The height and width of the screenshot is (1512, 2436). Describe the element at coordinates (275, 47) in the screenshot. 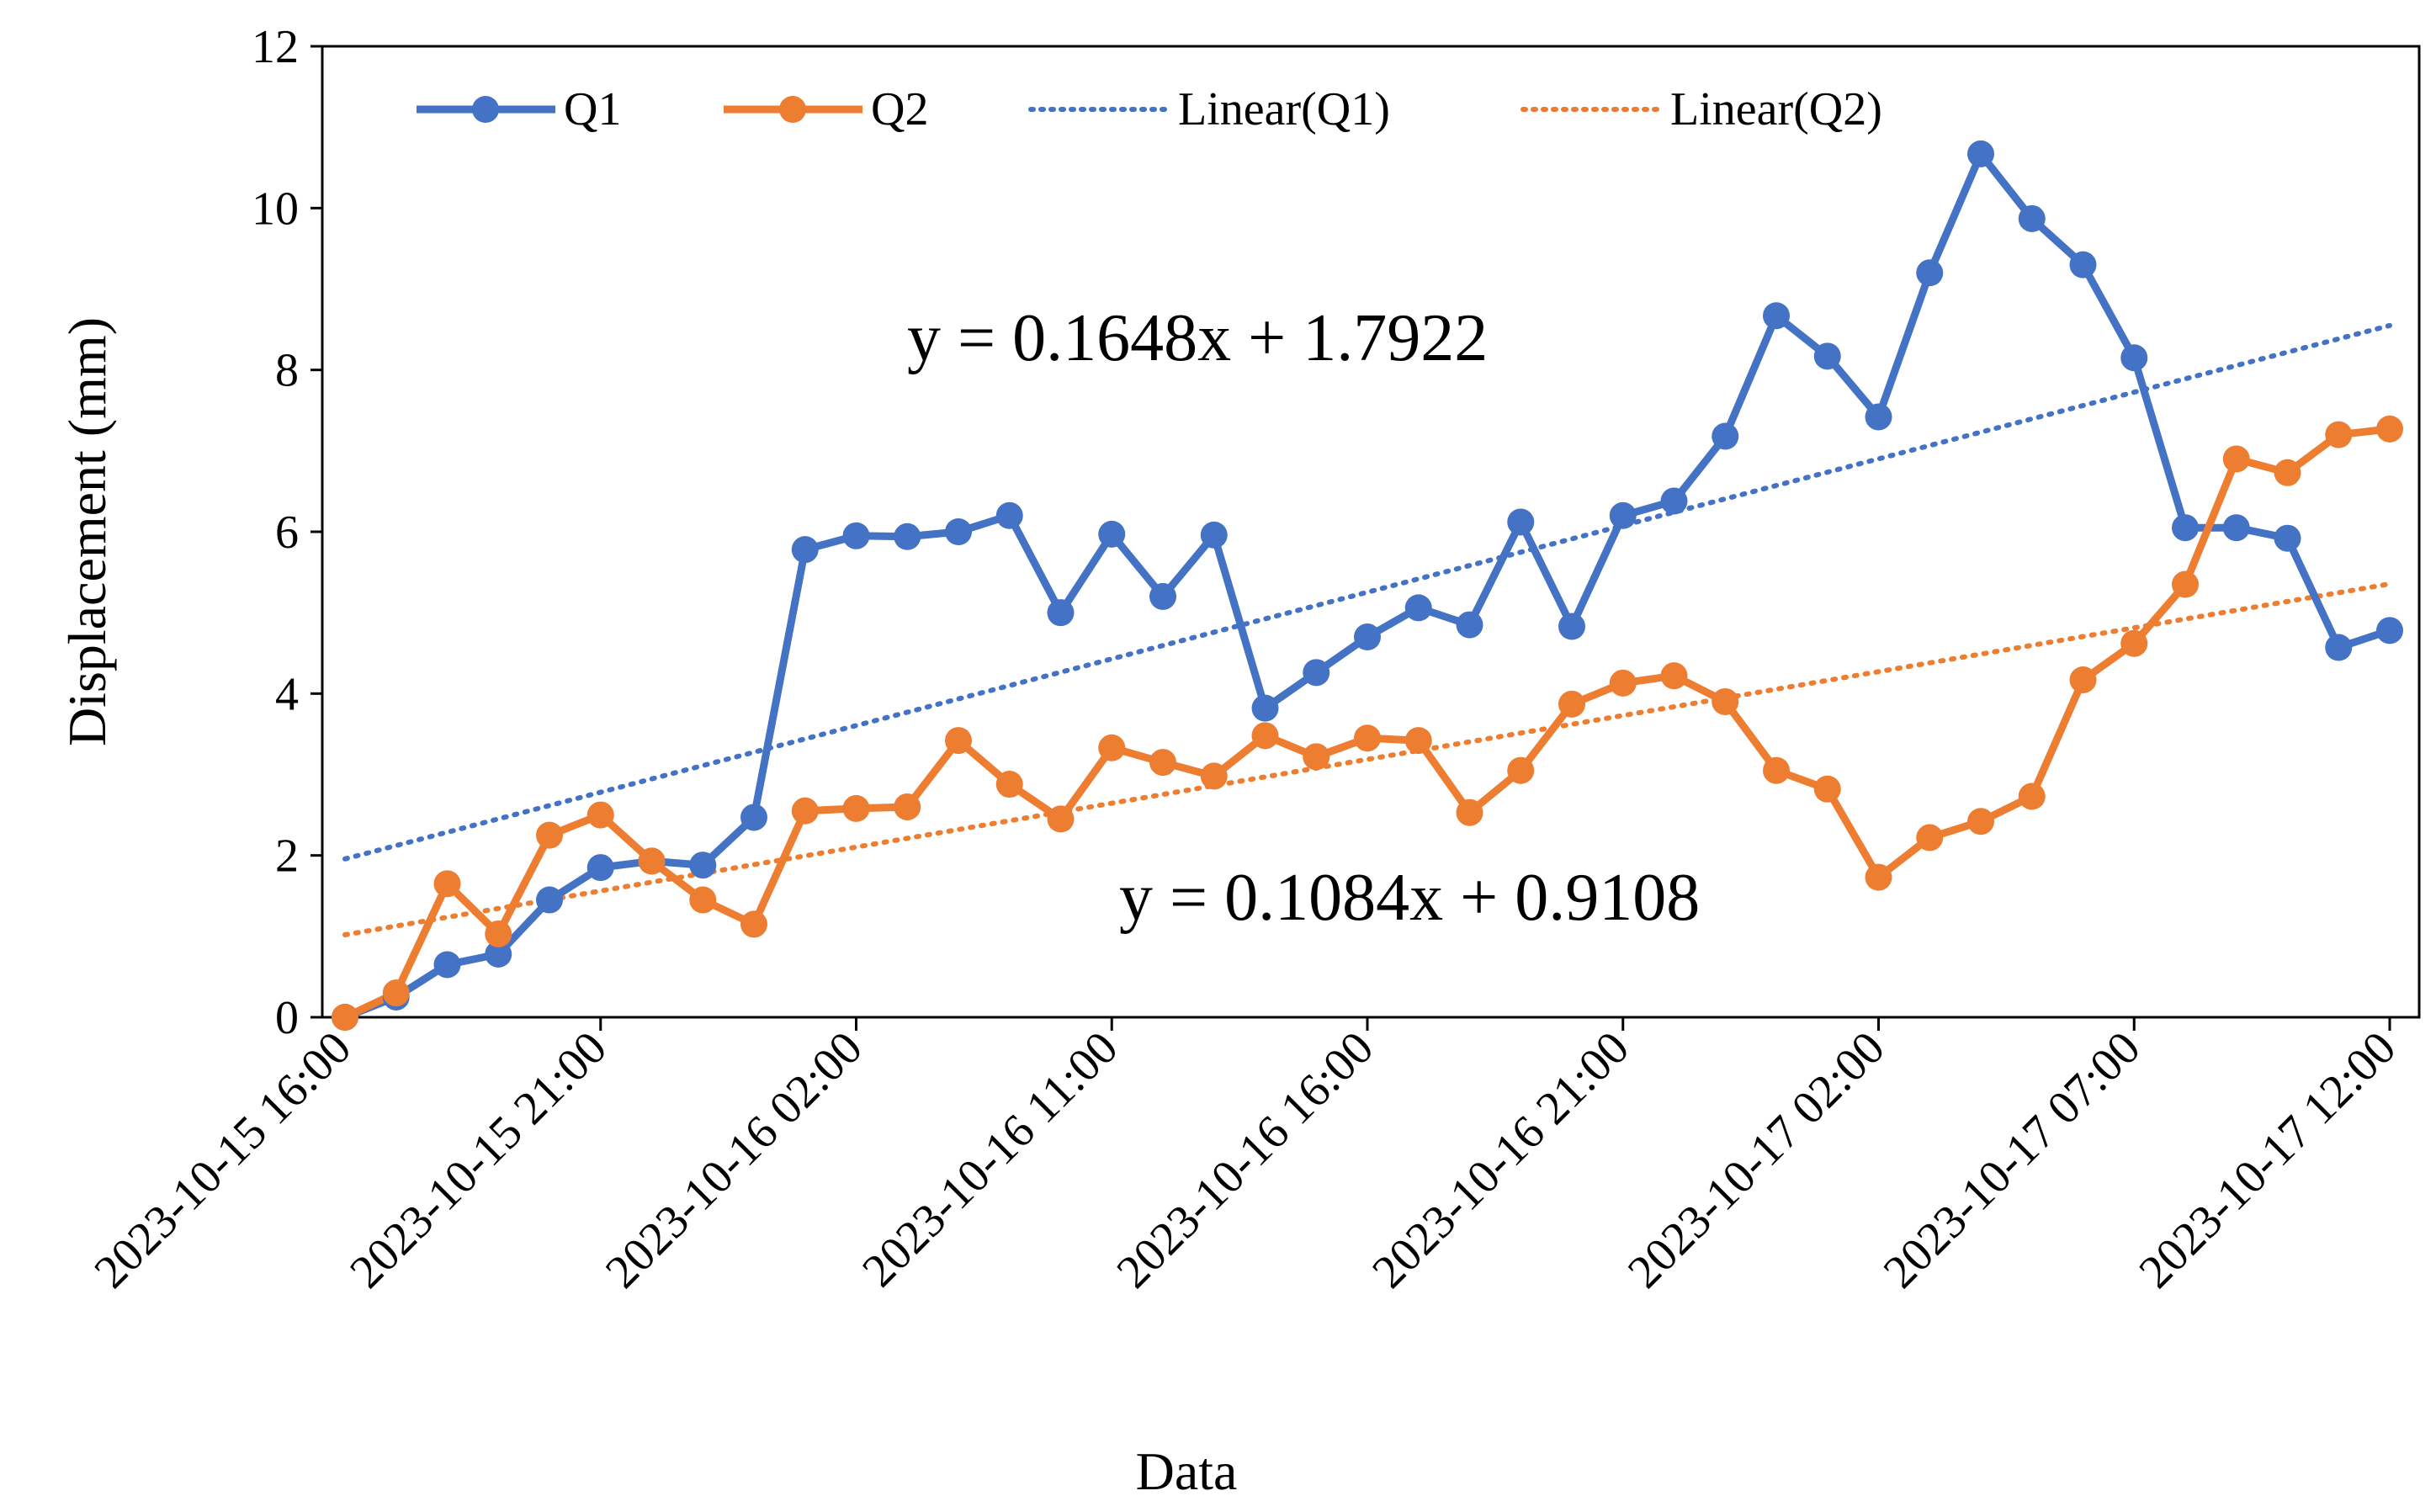

I see `y-tick-label: 12` at that location.